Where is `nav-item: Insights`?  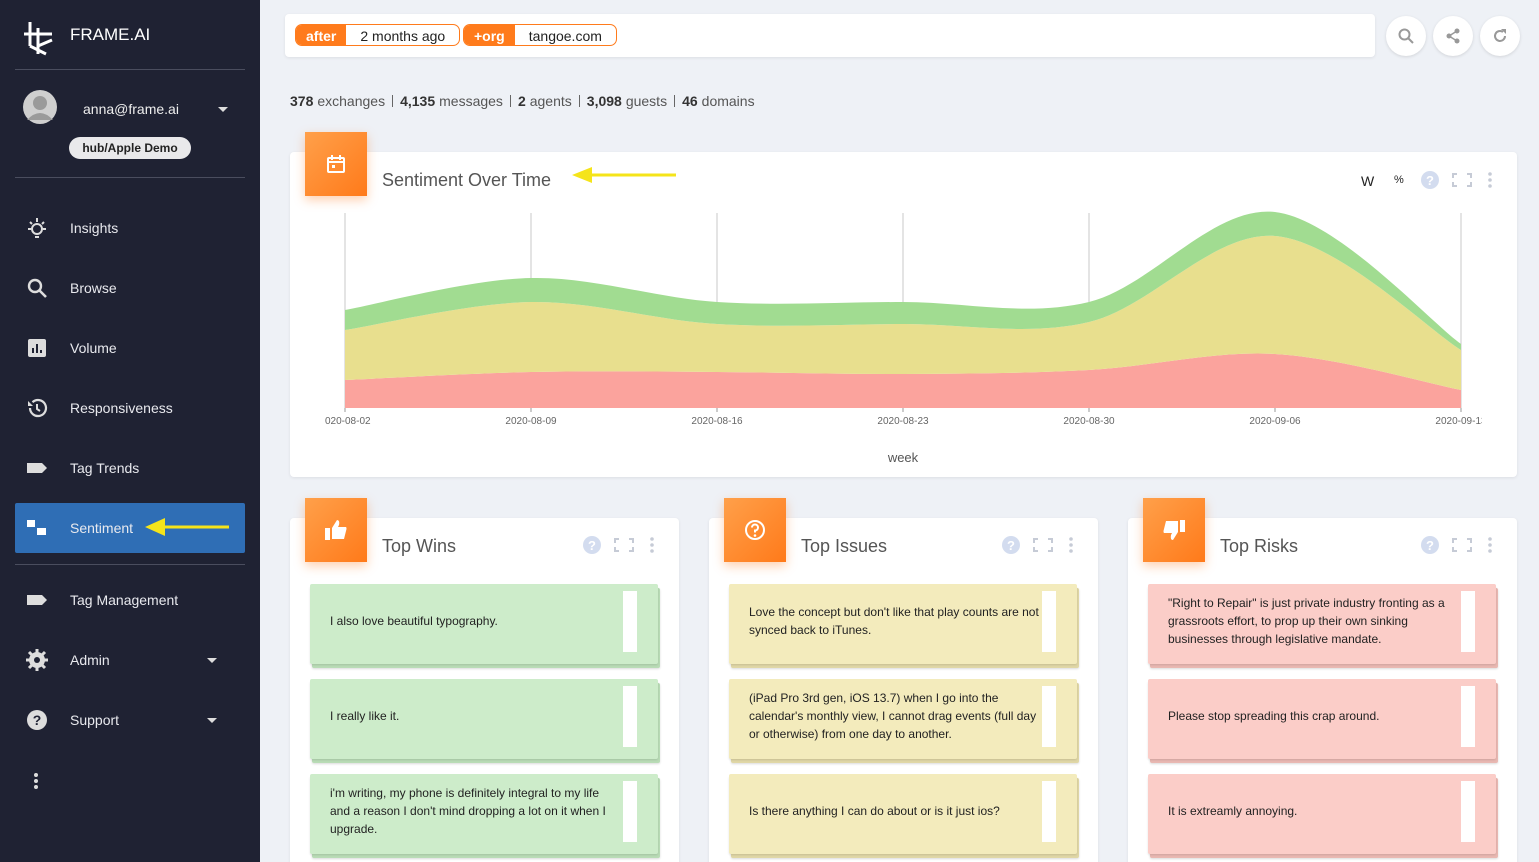 nav-item: Insights is located at coordinates (130, 228).